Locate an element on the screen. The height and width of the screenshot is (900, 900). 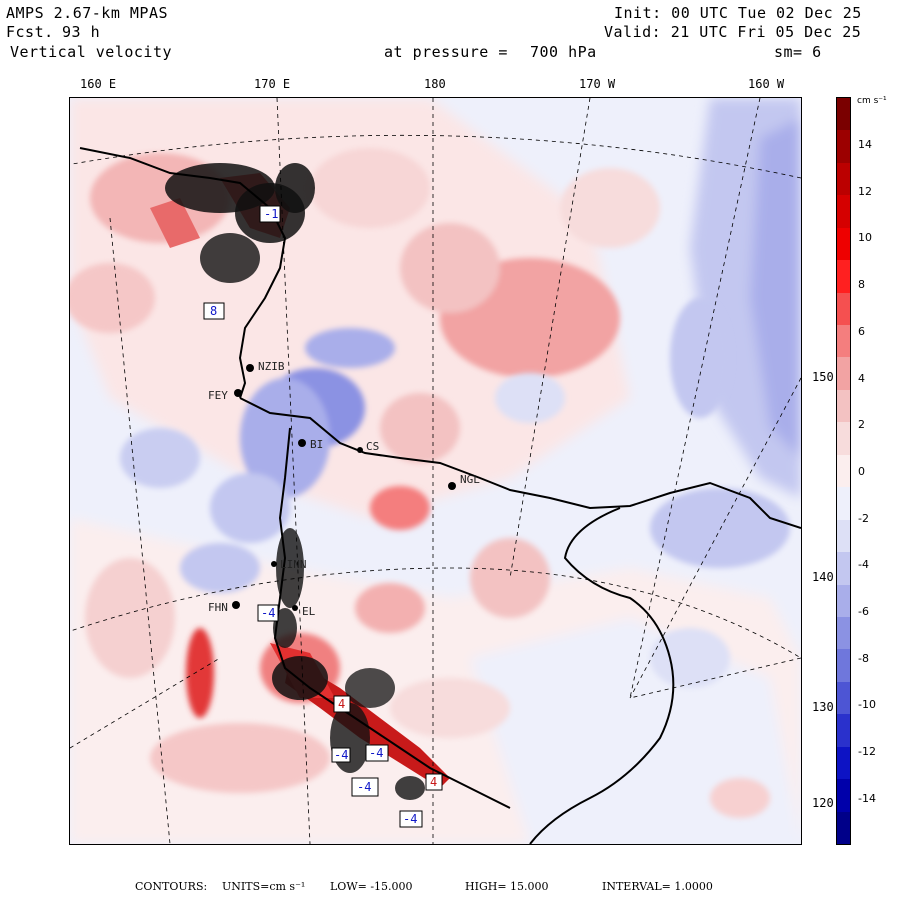
station-el: EL is located at coordinates (309, 611).